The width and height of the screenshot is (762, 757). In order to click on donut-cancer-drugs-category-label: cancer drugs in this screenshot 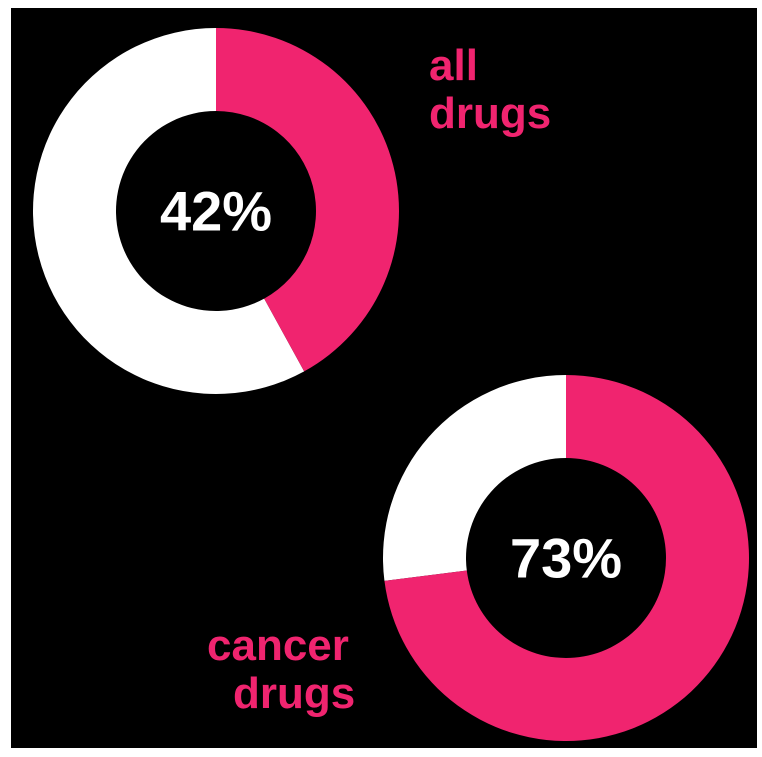, I will do `click(284, 669)`.